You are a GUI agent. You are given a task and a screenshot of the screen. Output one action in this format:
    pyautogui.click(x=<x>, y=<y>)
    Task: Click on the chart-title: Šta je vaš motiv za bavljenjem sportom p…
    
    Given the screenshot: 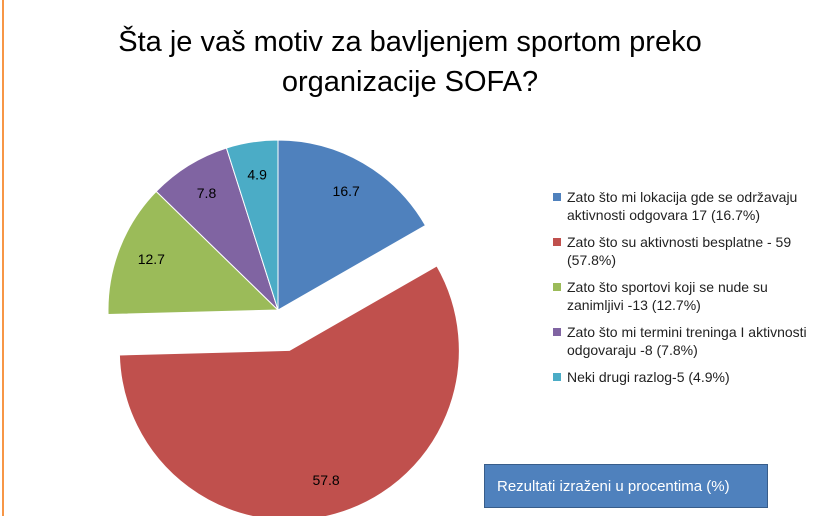 What is the action you would take?
    pyautogui.click(x=410, y=62)
    